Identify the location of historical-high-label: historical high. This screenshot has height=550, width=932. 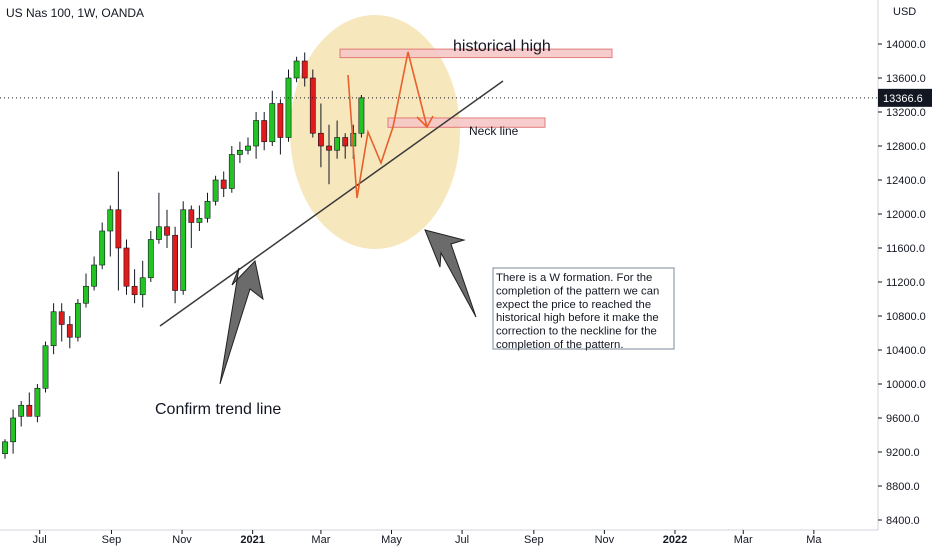
(502, 46).